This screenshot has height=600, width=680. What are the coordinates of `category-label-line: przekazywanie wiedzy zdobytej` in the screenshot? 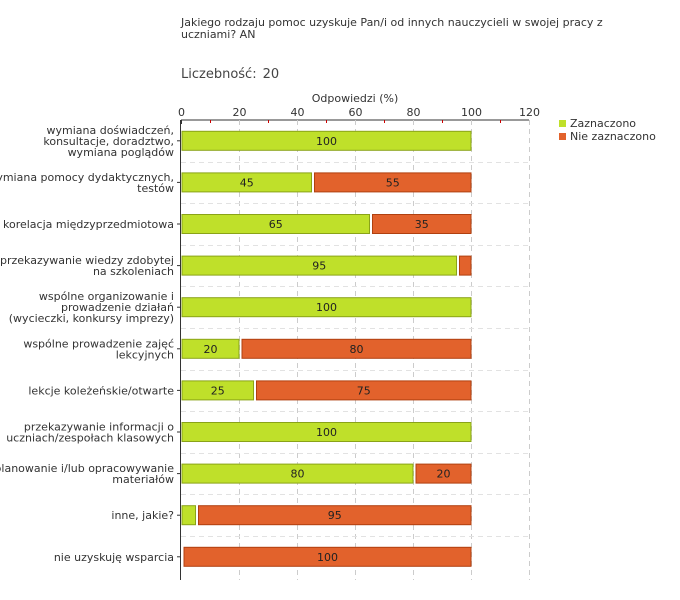 It's located at (87, 260).